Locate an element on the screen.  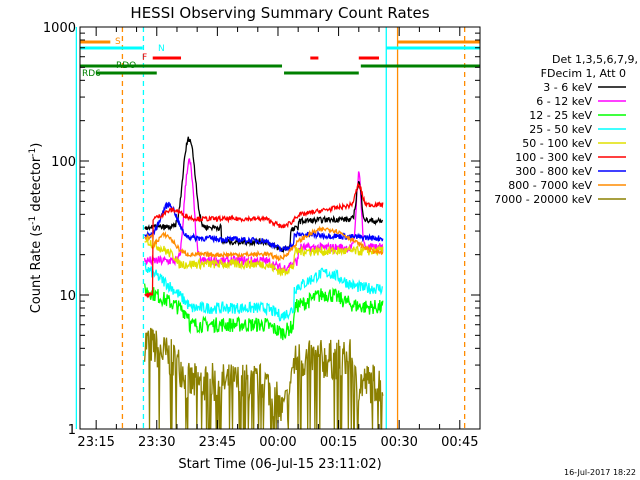
y-tick-label: 10 is located at coordinates (67, 296).